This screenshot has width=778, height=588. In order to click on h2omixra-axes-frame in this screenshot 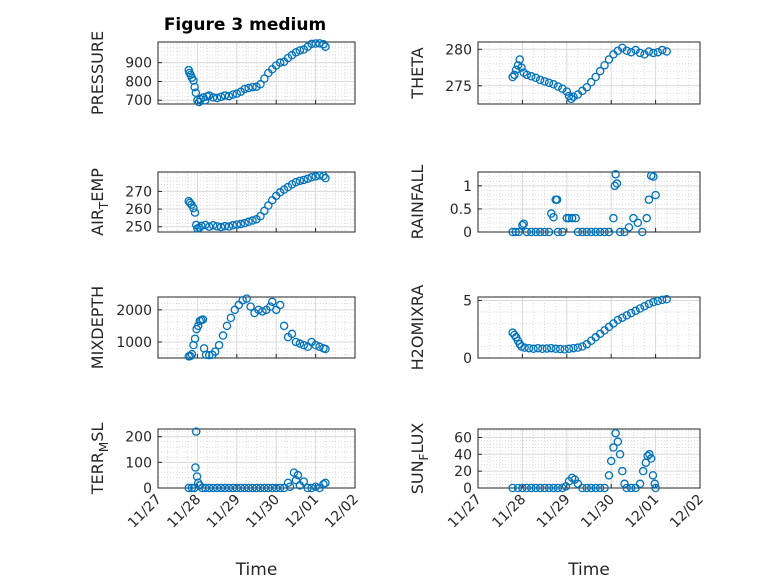, I will do `click(589, 327)`.